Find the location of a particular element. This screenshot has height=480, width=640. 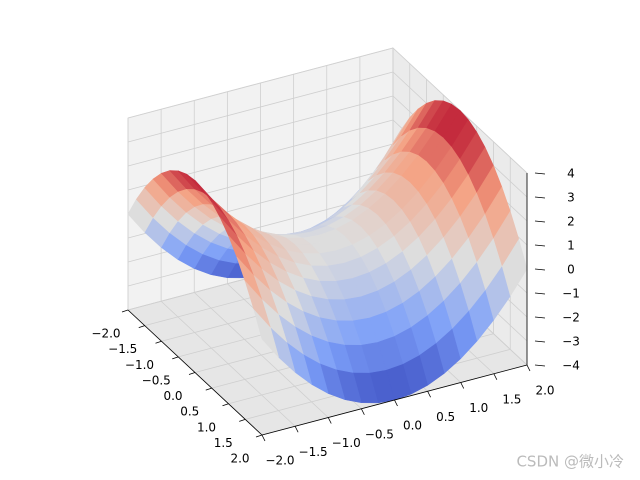

z-tick-label: 3 is located at coordinates (571, 198).